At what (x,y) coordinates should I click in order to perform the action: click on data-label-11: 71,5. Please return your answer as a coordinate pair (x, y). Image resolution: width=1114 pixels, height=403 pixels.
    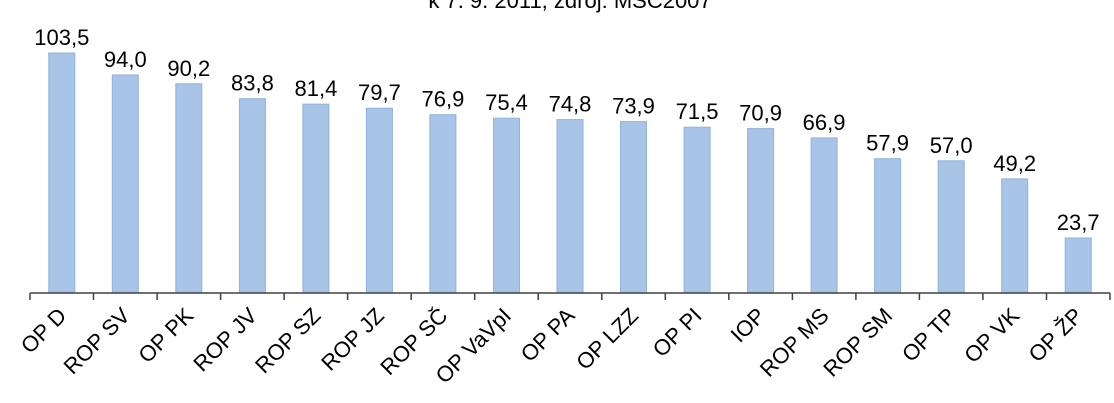
    Looking at the image, I should click on (697, 111).